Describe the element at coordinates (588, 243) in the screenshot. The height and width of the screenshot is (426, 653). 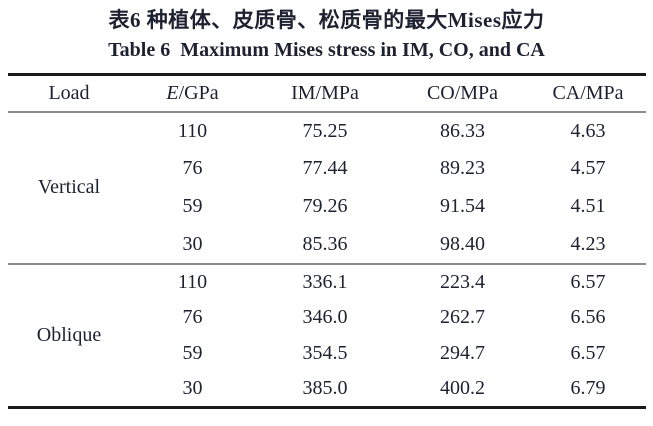
I see `table-cell: 4.23` at that location.